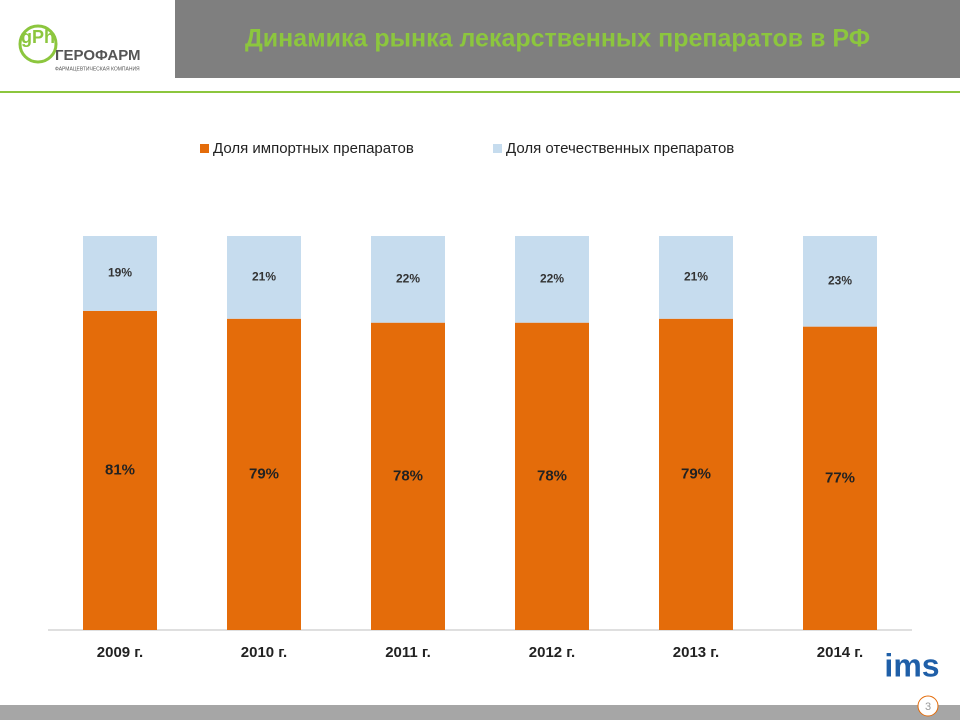 The width and height of the screenshot is (960, 725). What do you see at coordinates (408, 652) in the screenshot?
I see `x-tick-label: 2011 г.` at bounding box center [408, 652].